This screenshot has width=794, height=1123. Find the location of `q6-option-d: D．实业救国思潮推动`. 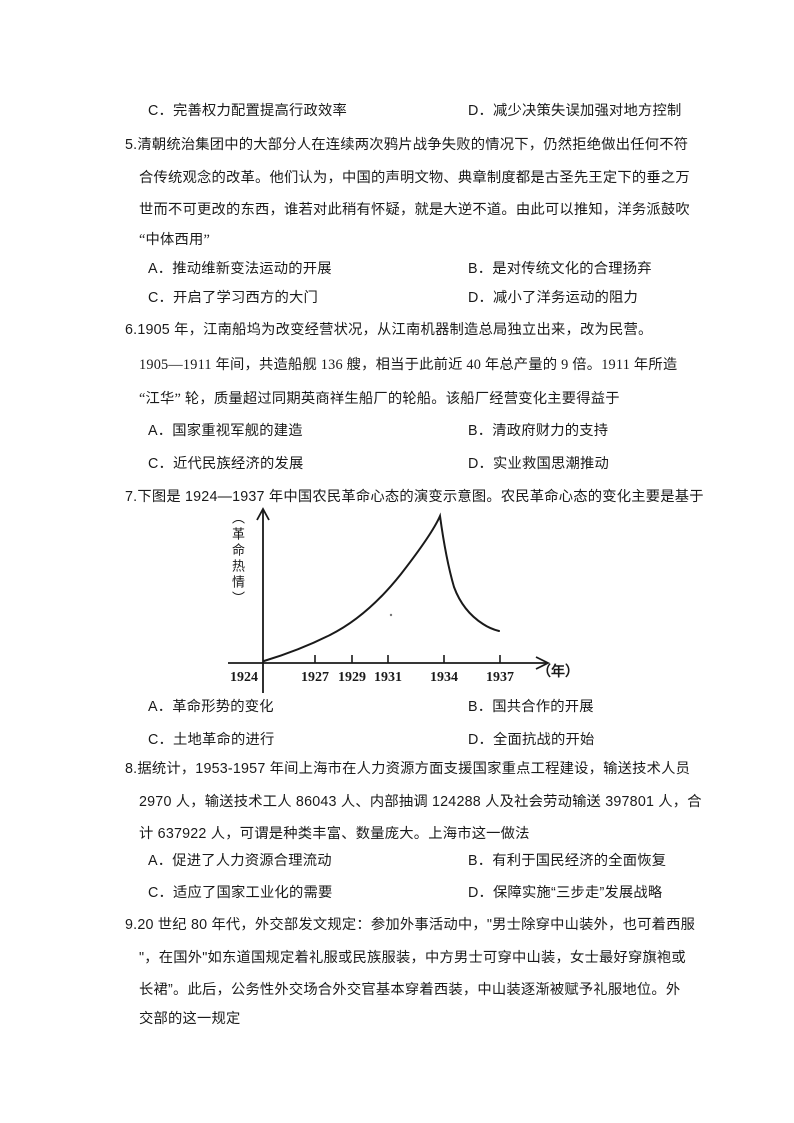

q6-option-d: D．实业救国思潮推动 is located at coordinates (538, 464).